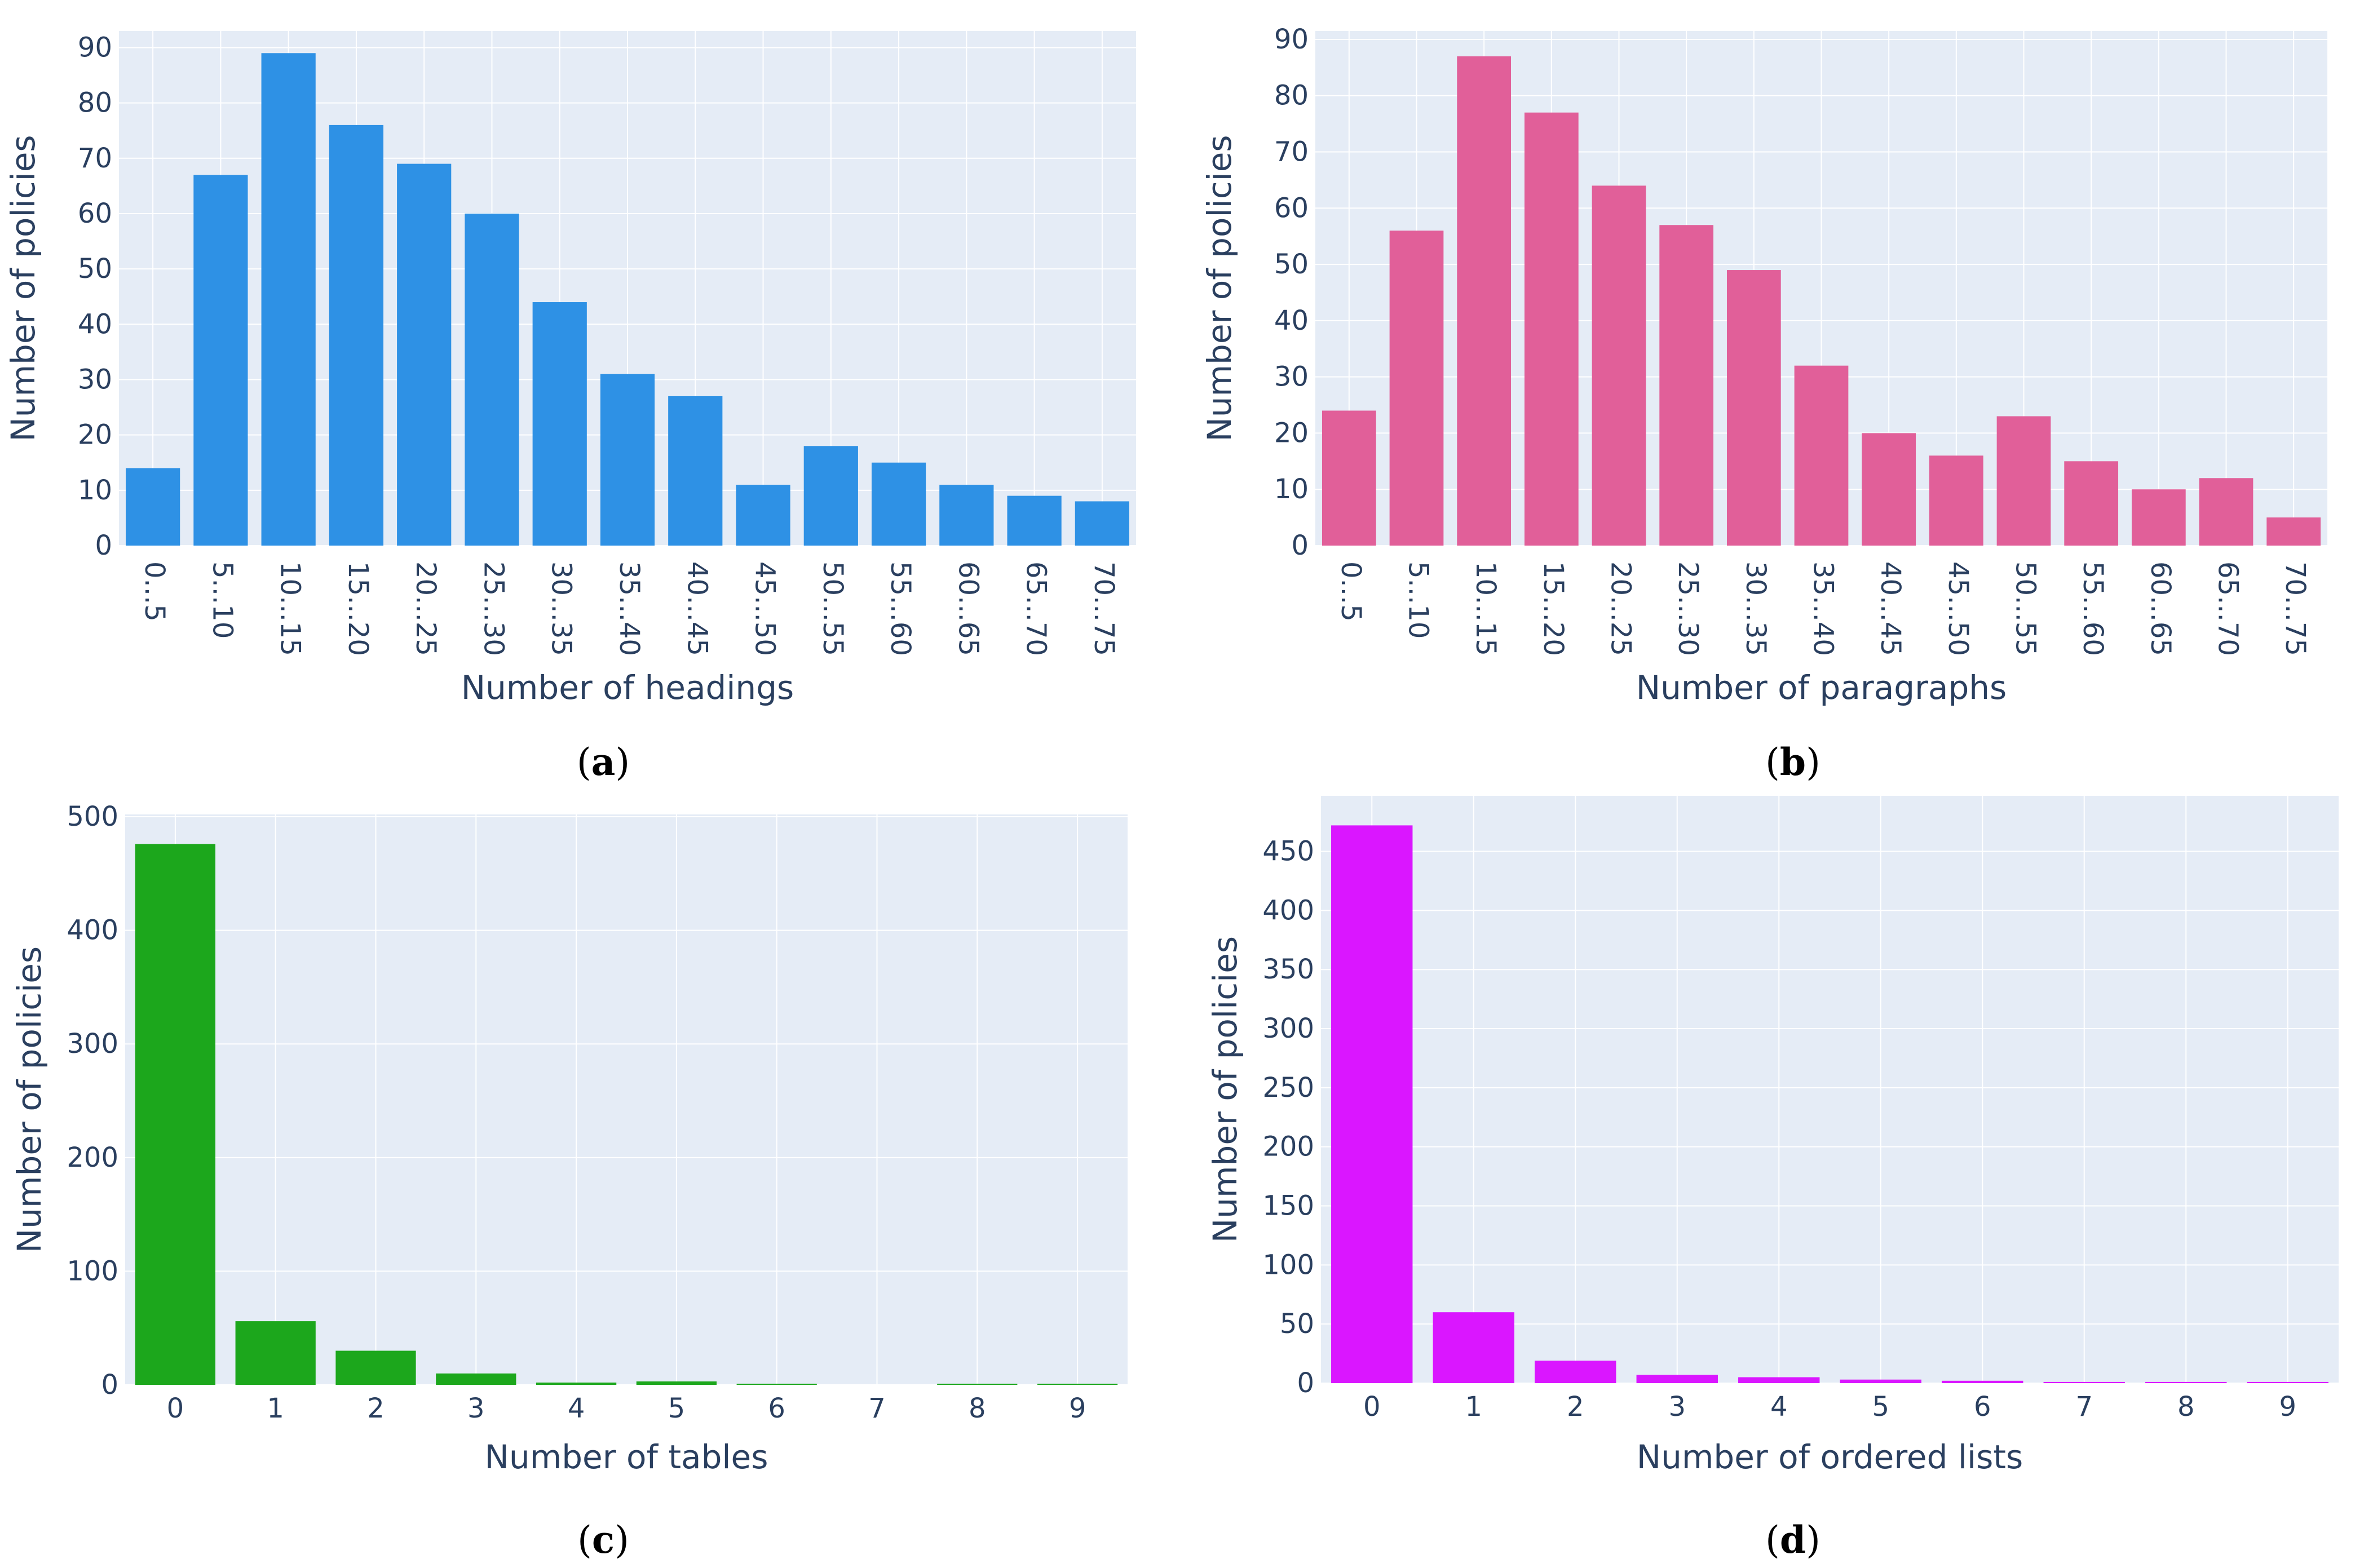  I want to click on x-tick-label: 1, so click(1474, 1407).